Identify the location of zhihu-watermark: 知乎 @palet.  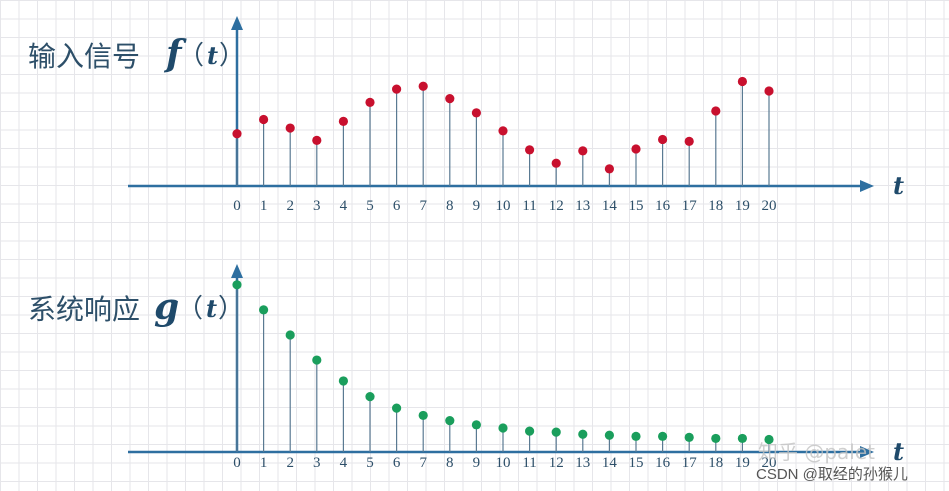
(816, 452).